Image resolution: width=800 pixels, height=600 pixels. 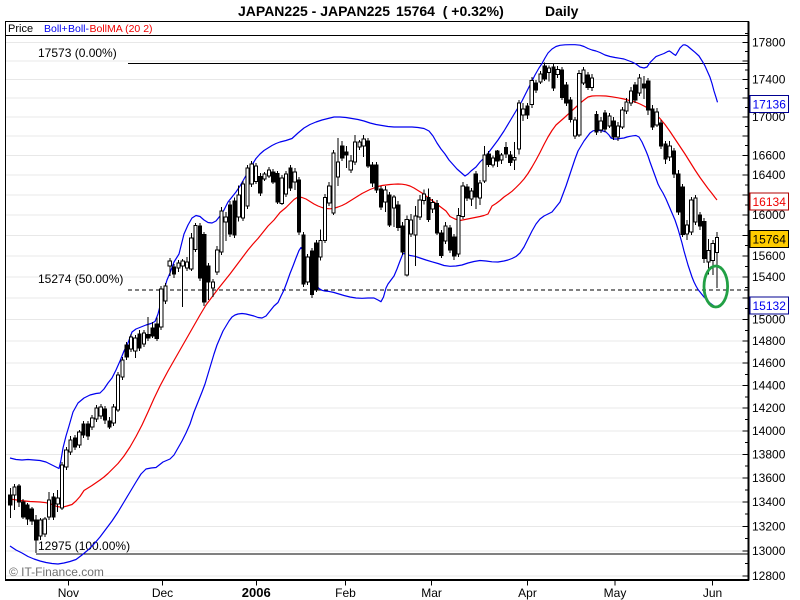 I want to click on svg-text: 17573 (0.00%), so click(x=77, y=53).